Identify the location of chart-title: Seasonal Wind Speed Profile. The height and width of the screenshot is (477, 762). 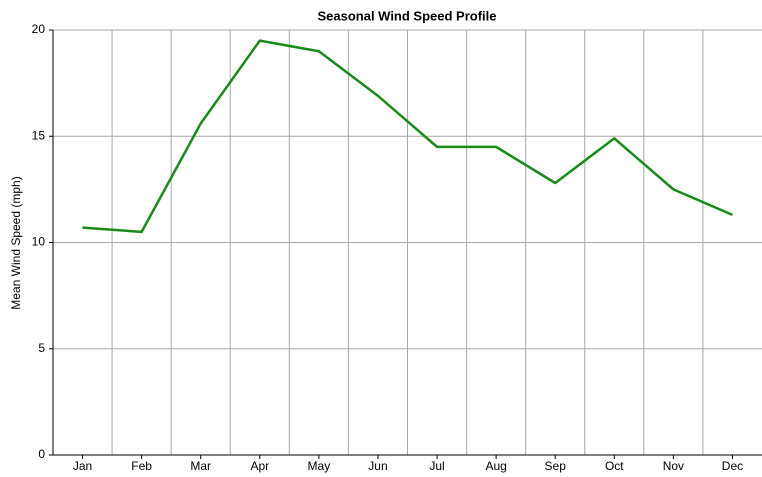
(406, 15).